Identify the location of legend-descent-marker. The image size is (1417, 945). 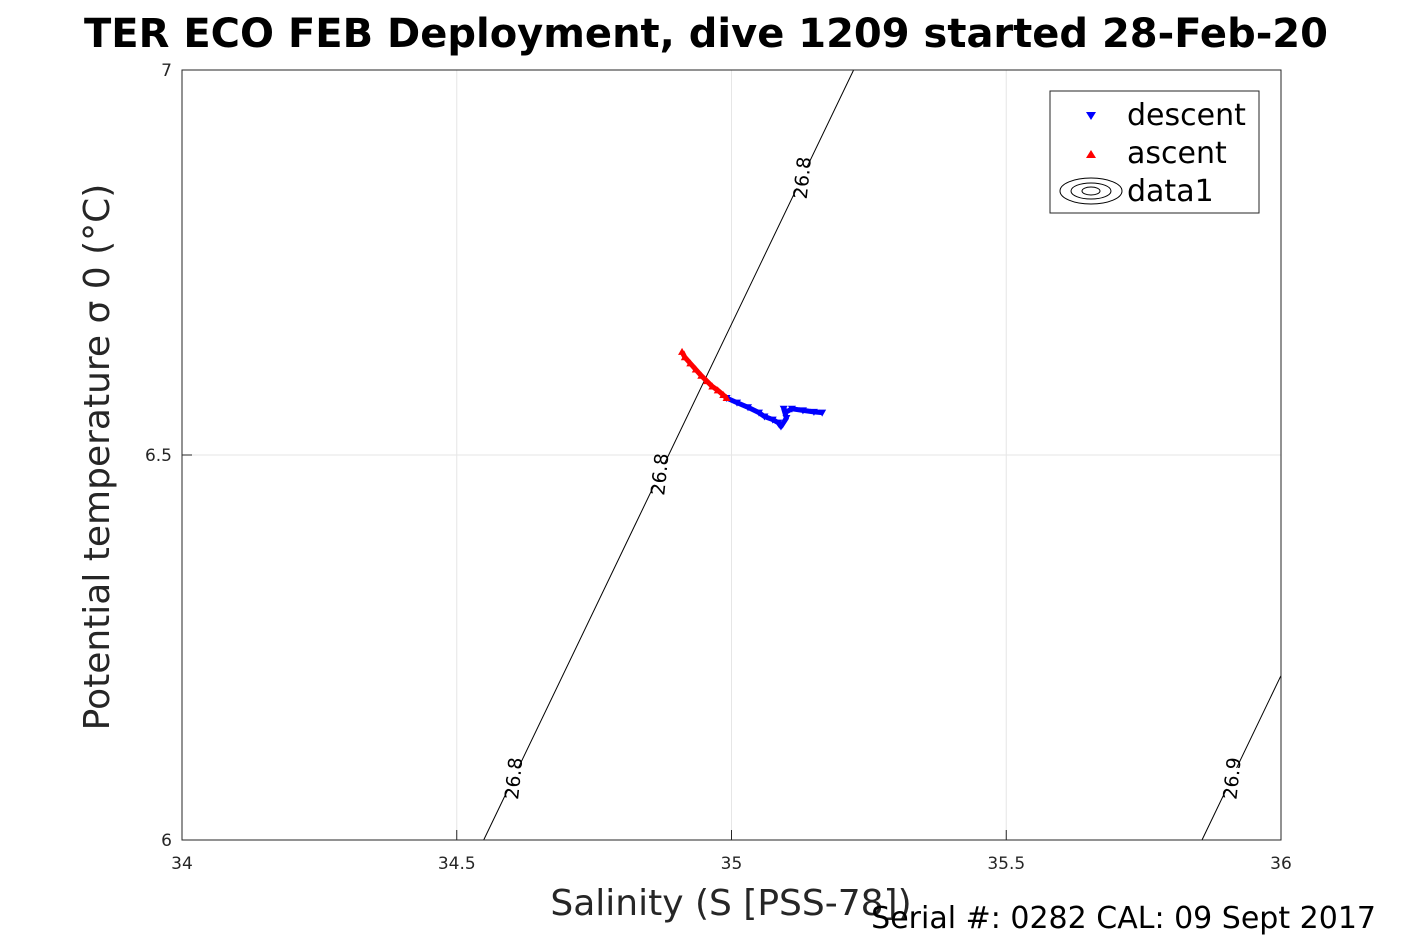
(1091, 116).